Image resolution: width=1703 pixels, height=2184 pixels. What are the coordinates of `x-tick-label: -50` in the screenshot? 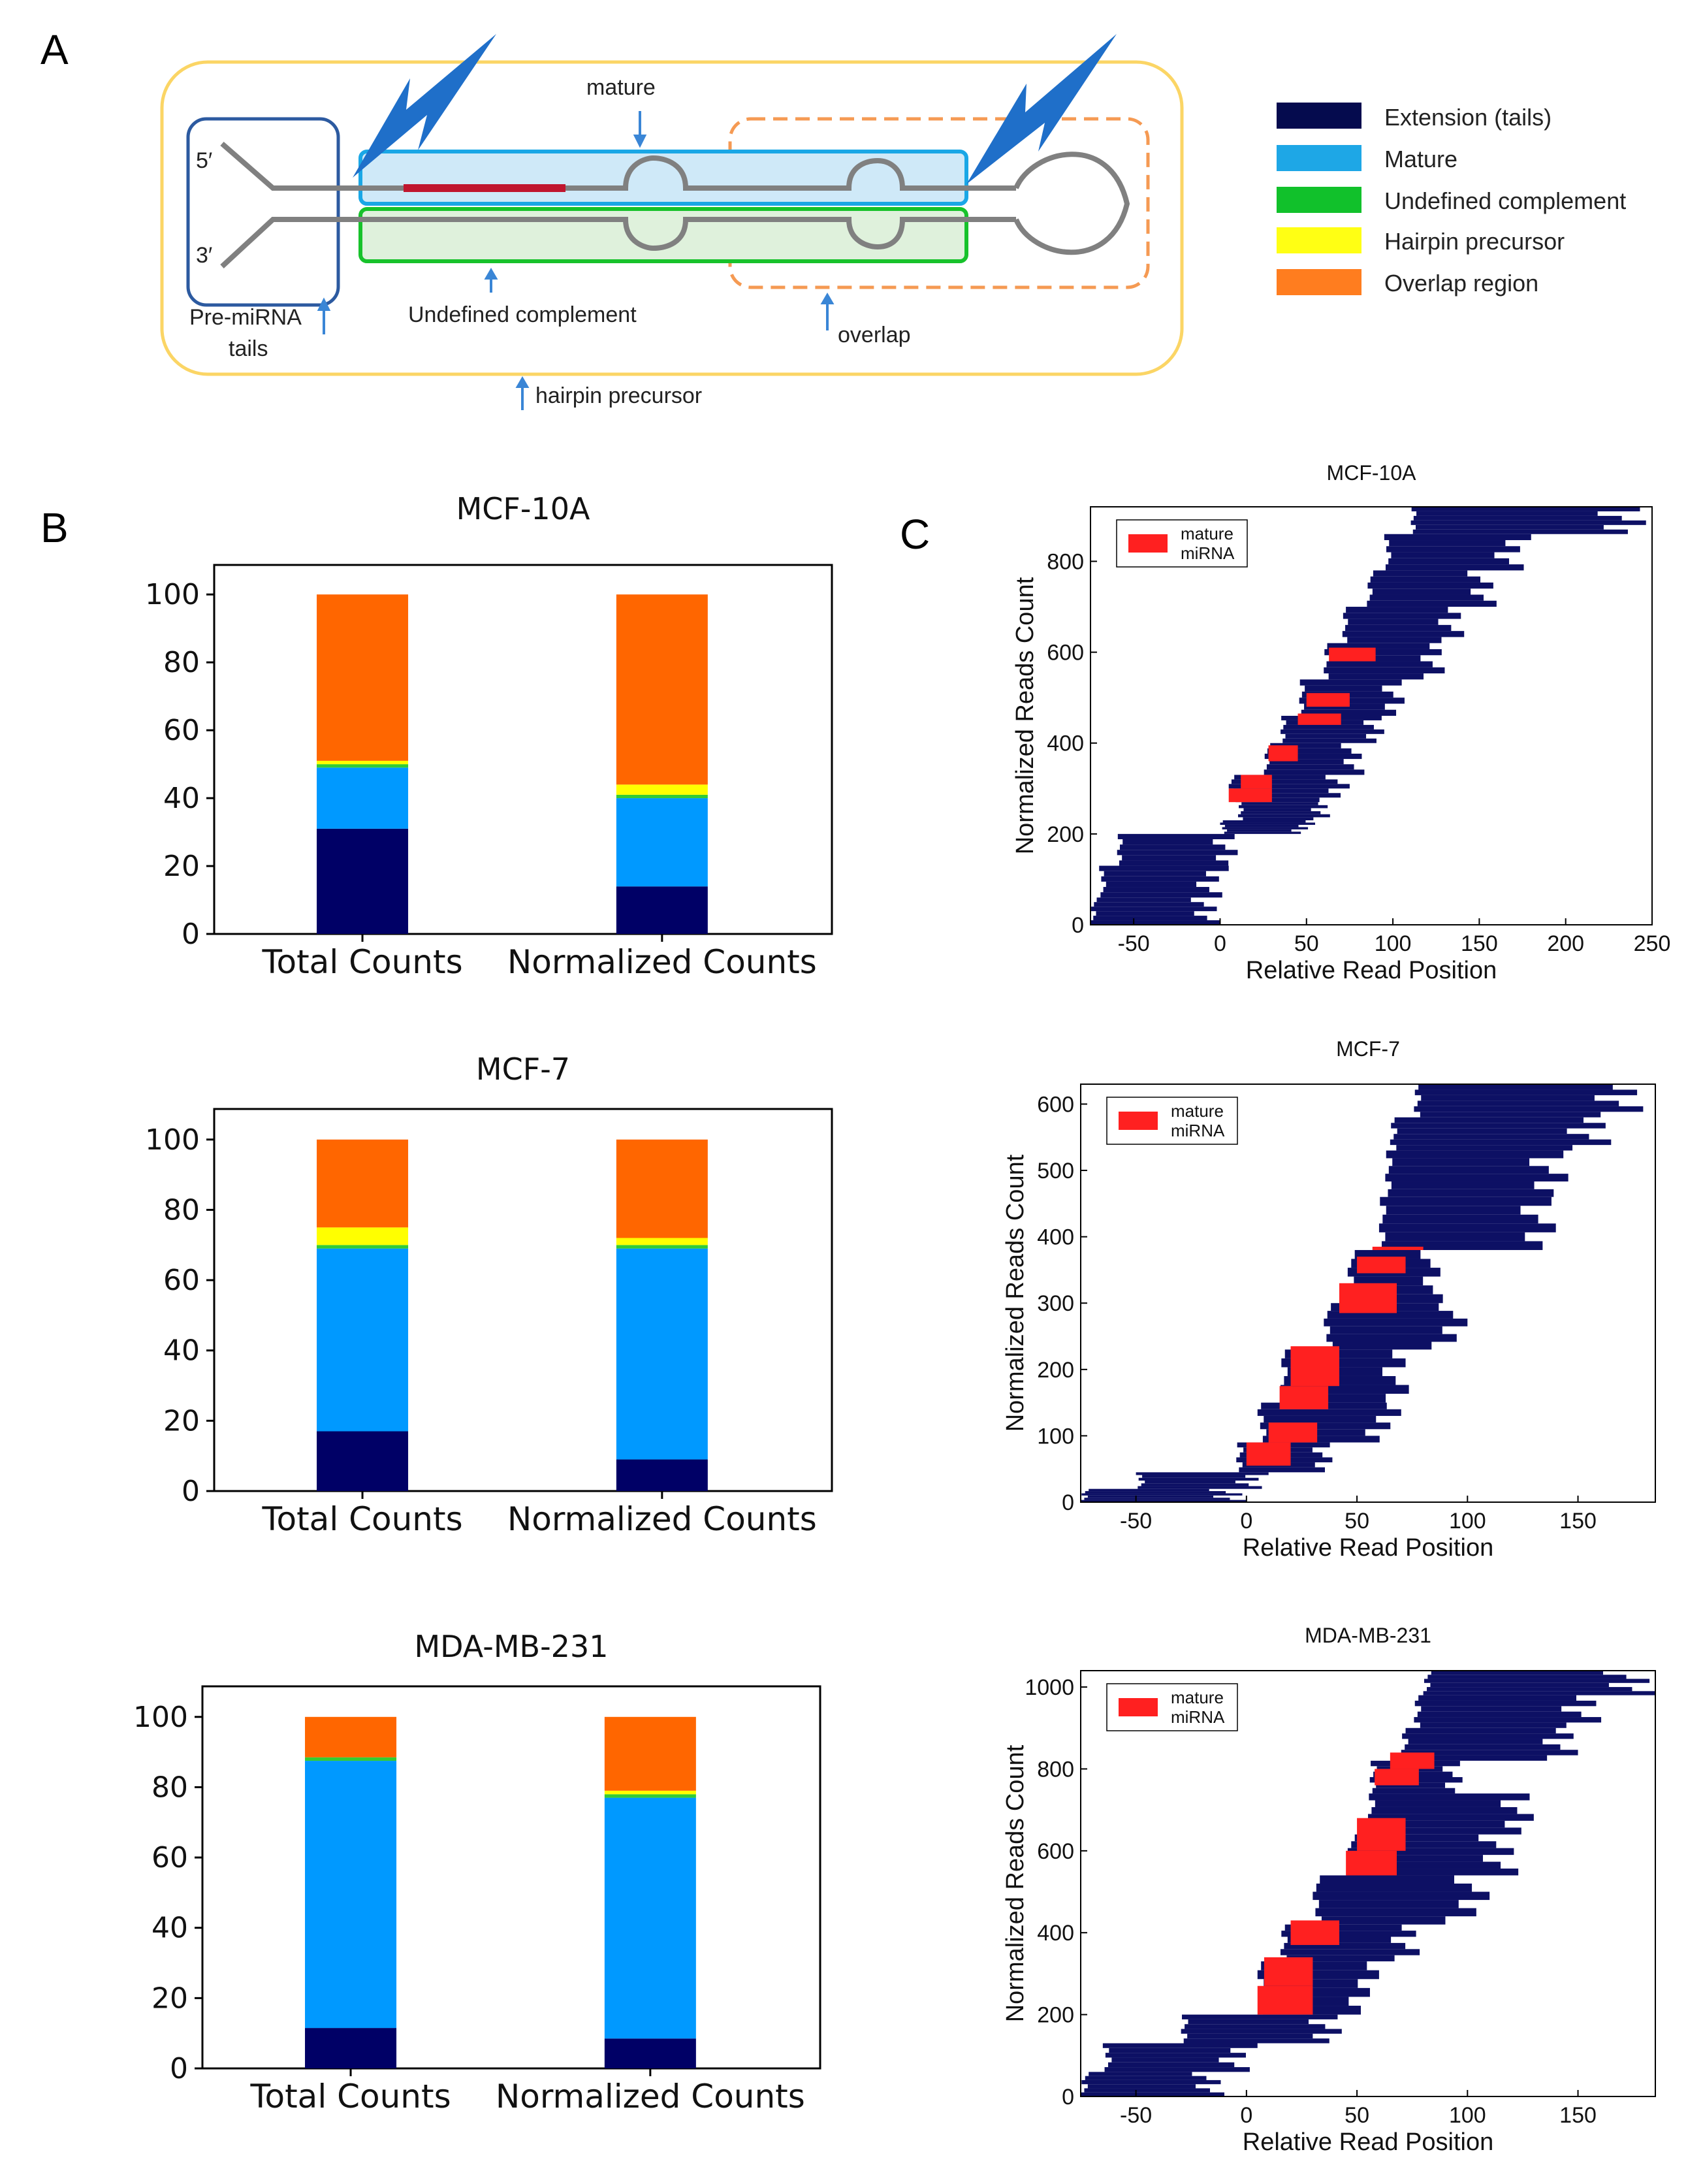 It's located at (1134, 943).